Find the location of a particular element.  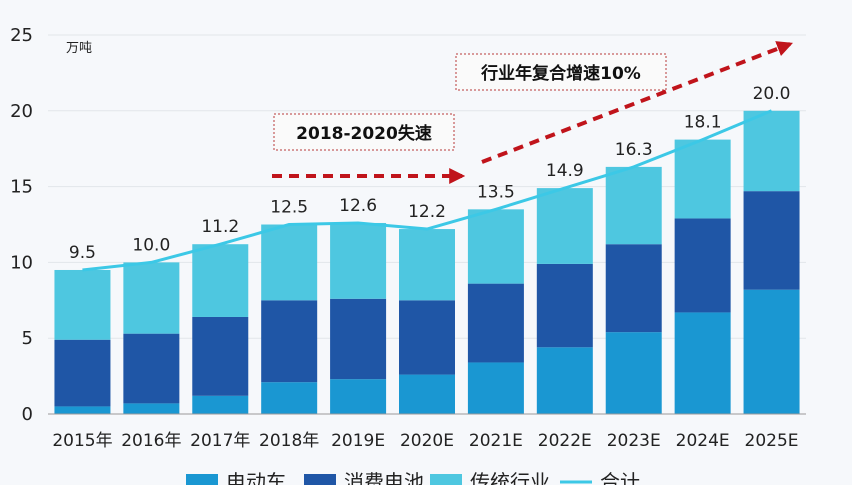

annotation-slowdown: 2018-2020失速 is located at coordinates (364, 133).